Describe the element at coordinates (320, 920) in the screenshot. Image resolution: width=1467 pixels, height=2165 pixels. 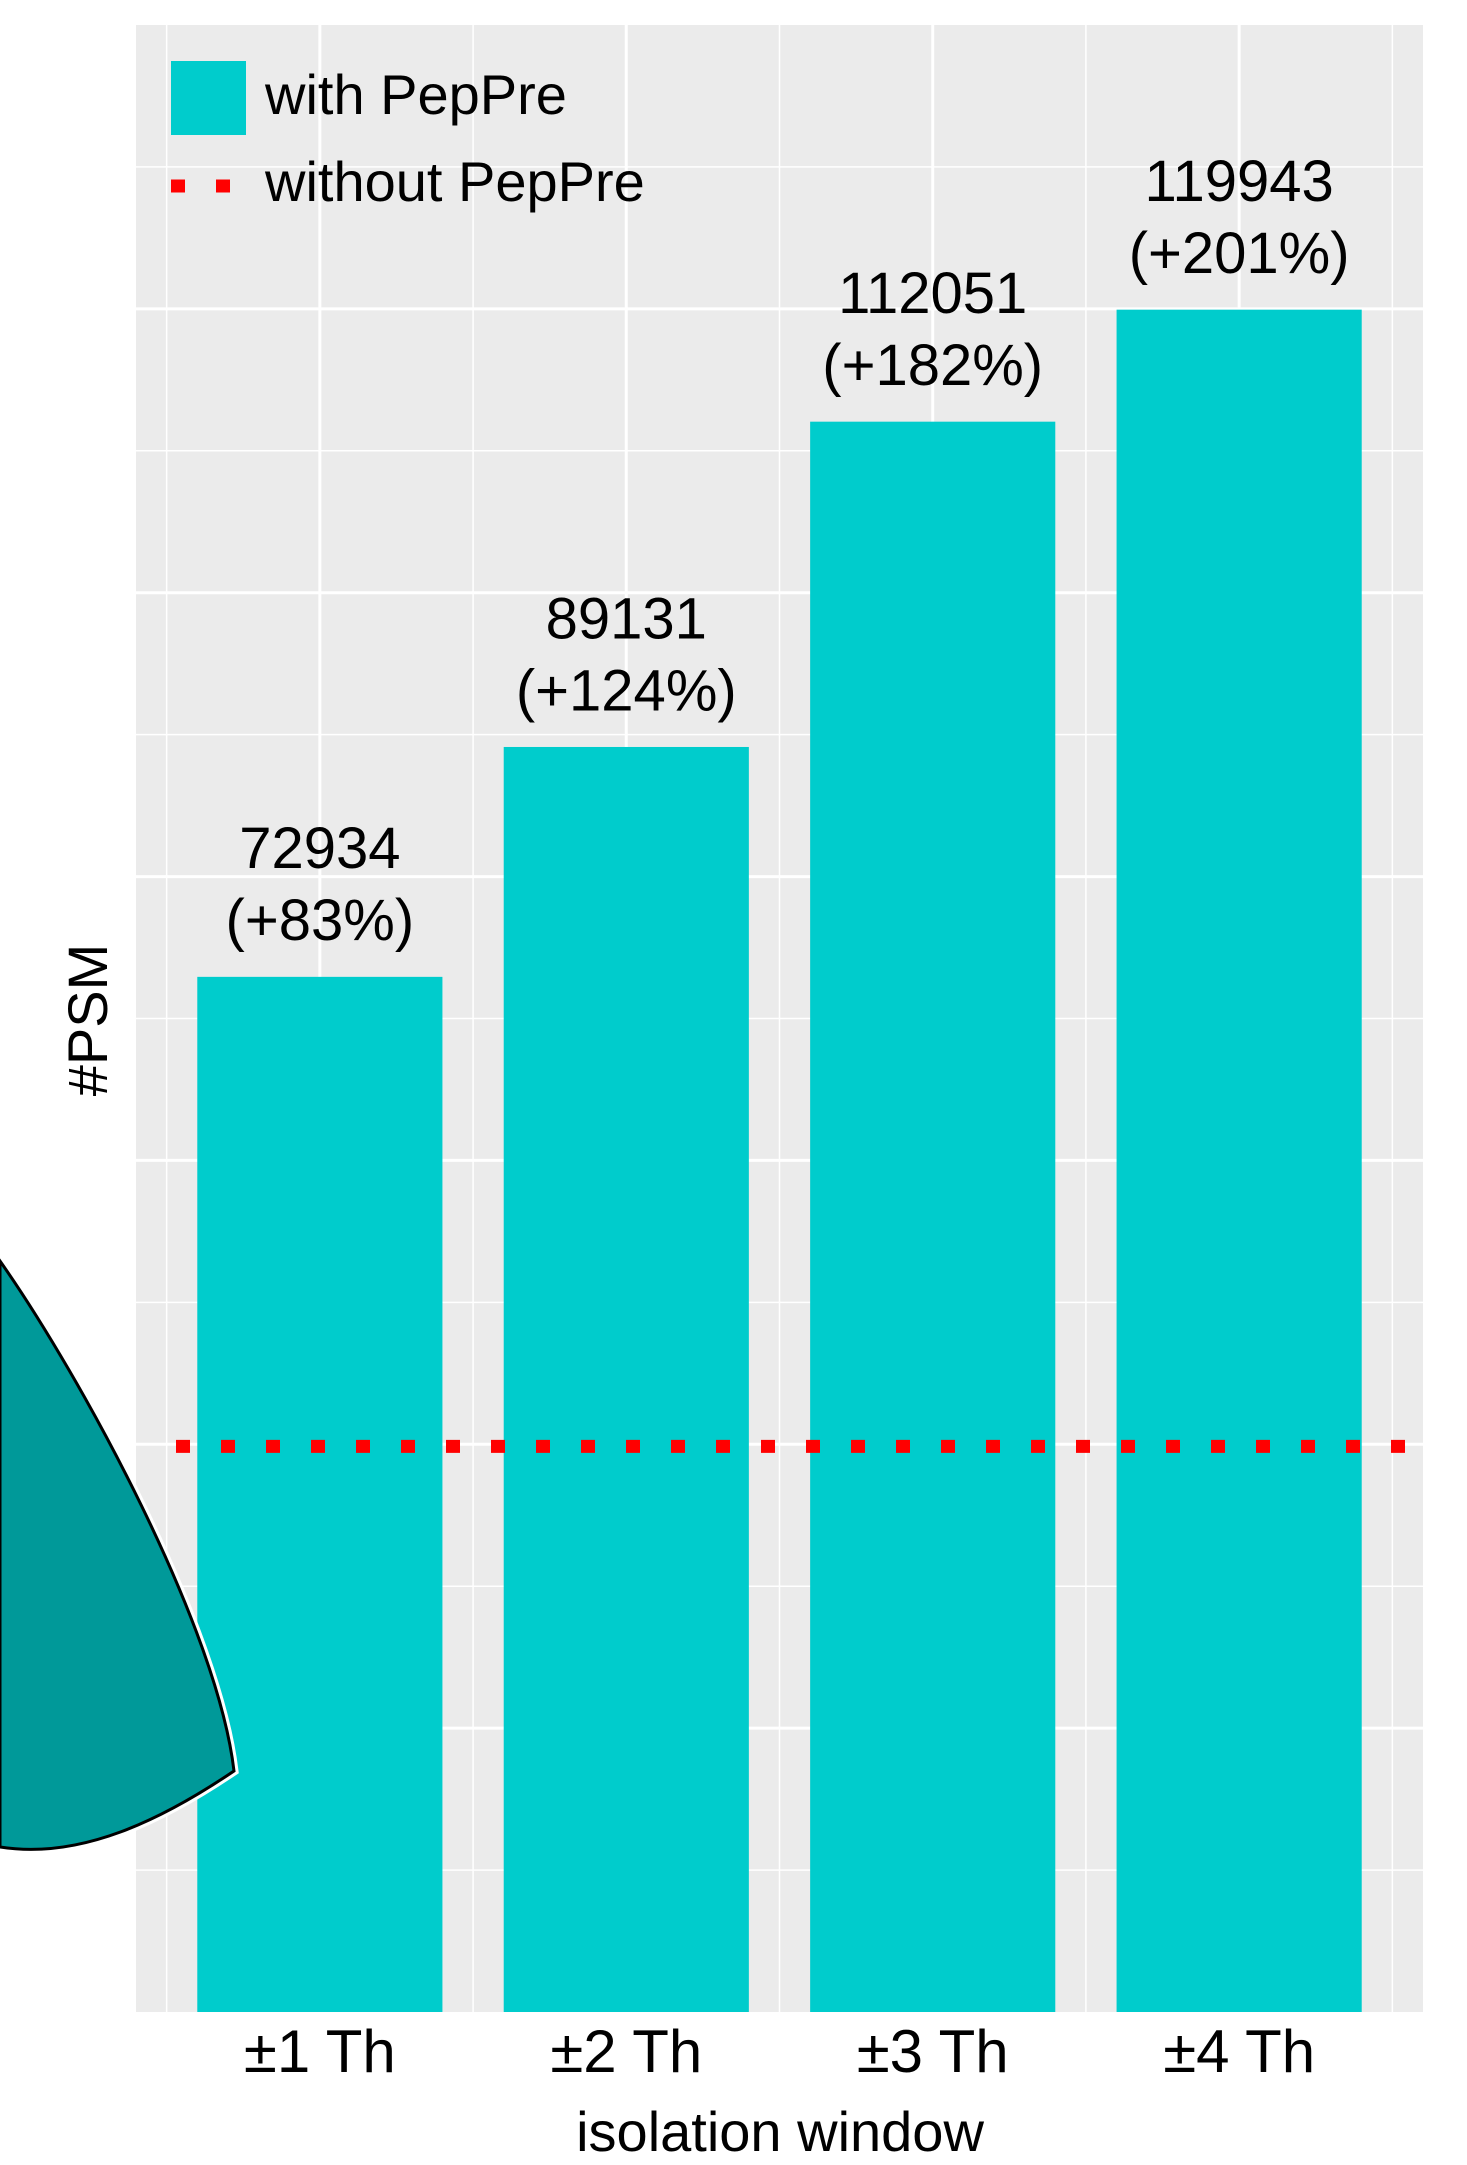
I see `change-label: (+83%)` at that location.